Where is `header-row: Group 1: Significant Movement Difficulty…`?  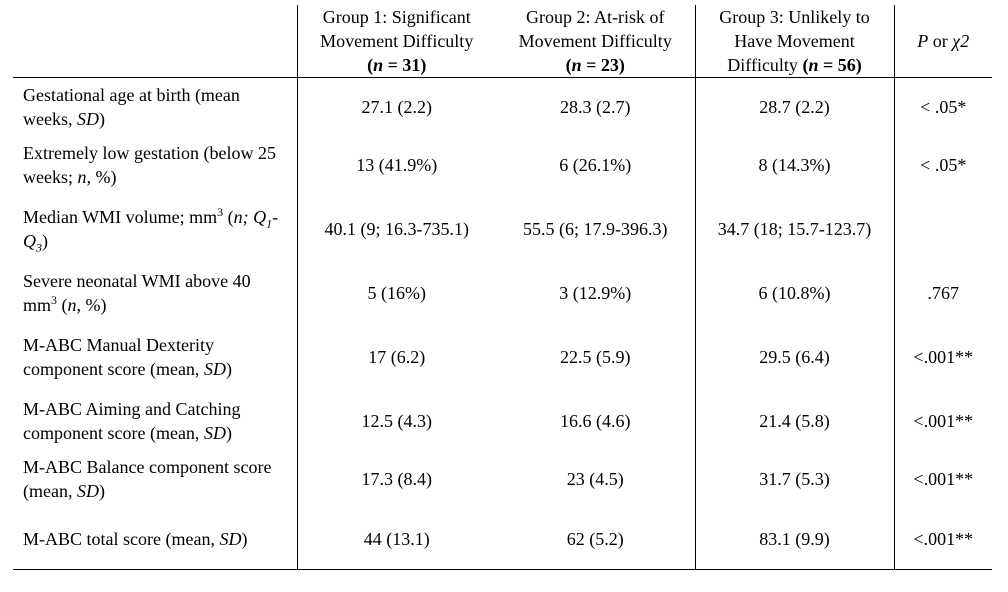 header-row: Group 1: Significant Movement Difficulty… is located at coordinates (502, 41).